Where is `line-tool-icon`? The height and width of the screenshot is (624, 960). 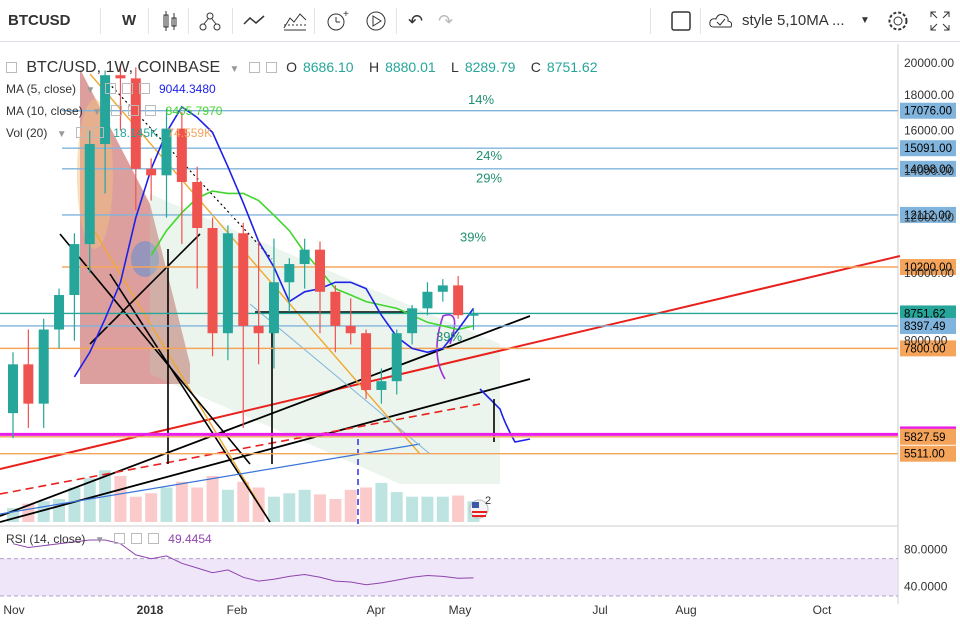 line-tool-icon is located at coordinates (254, 21).